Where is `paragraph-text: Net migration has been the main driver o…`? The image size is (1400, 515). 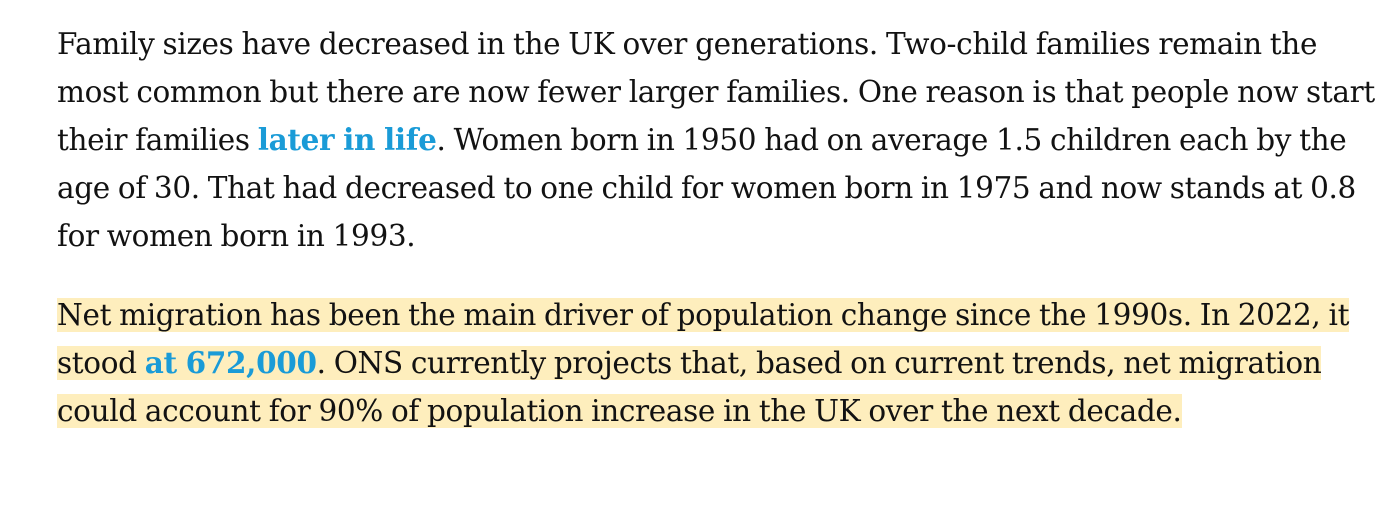 paragraph-text: Net migration has been the main driver o… is located at coordinates (703, 339).